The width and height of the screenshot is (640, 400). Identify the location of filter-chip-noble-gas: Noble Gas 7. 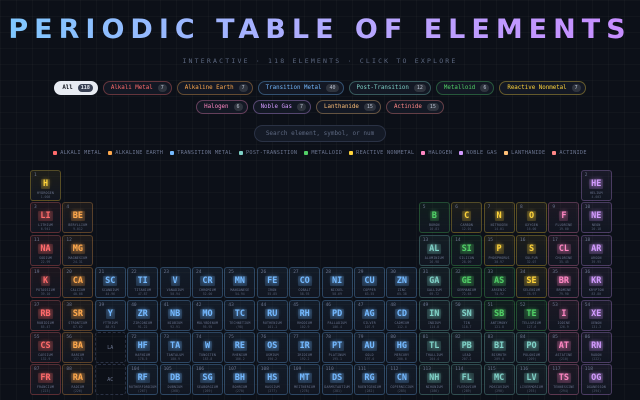
(281, 107).